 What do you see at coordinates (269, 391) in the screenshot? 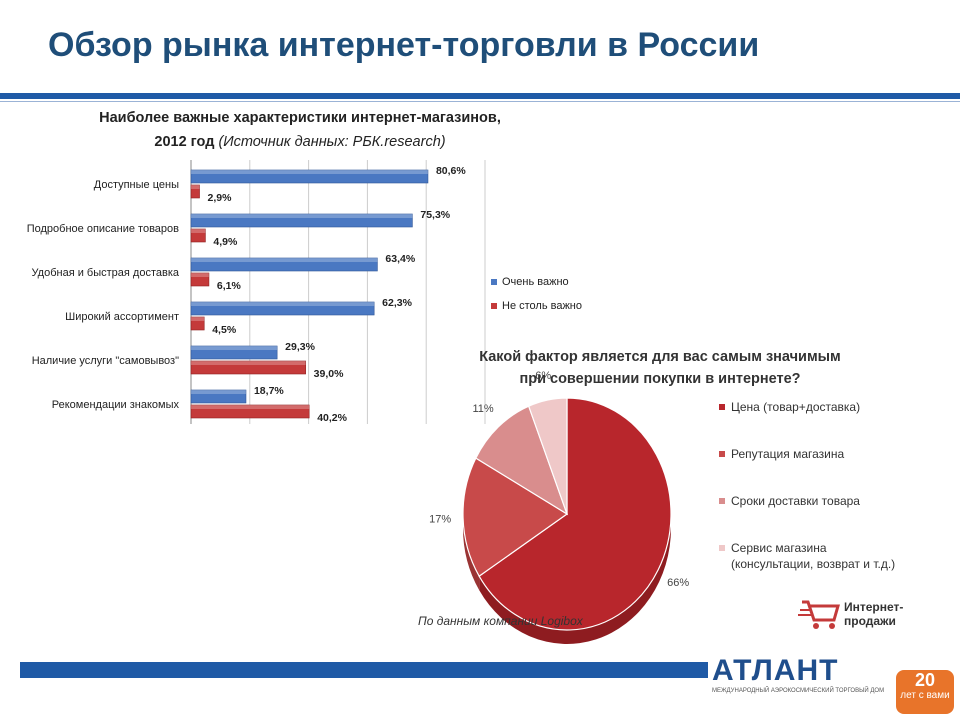
I see `bar-value-label: 18,7%` at bounding box center [269, 391].